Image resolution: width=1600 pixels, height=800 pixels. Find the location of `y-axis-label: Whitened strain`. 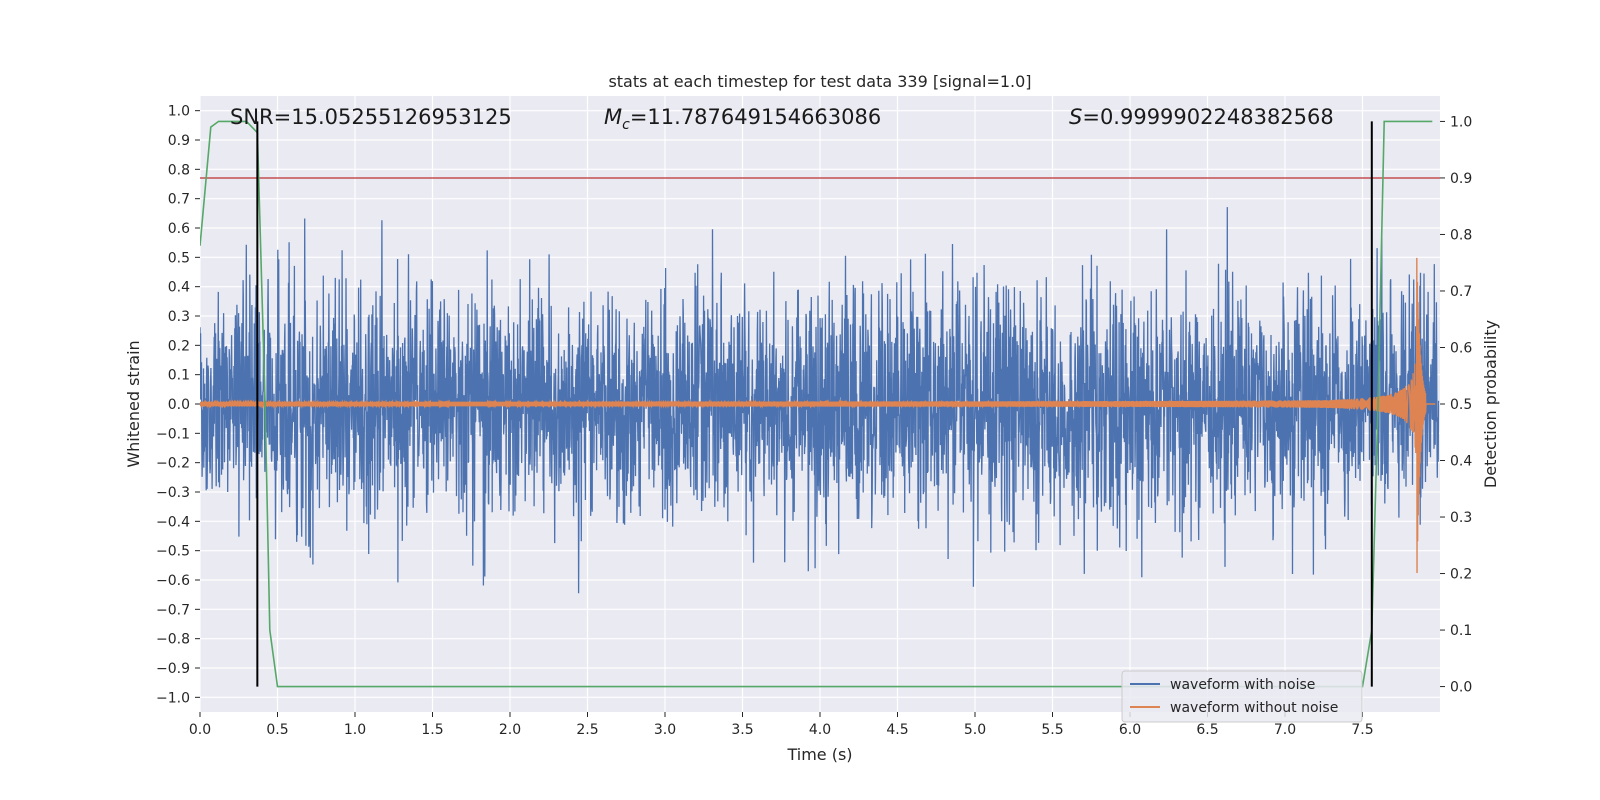

y-axis-label: Whitened strain is located at coordinates (133, 403).